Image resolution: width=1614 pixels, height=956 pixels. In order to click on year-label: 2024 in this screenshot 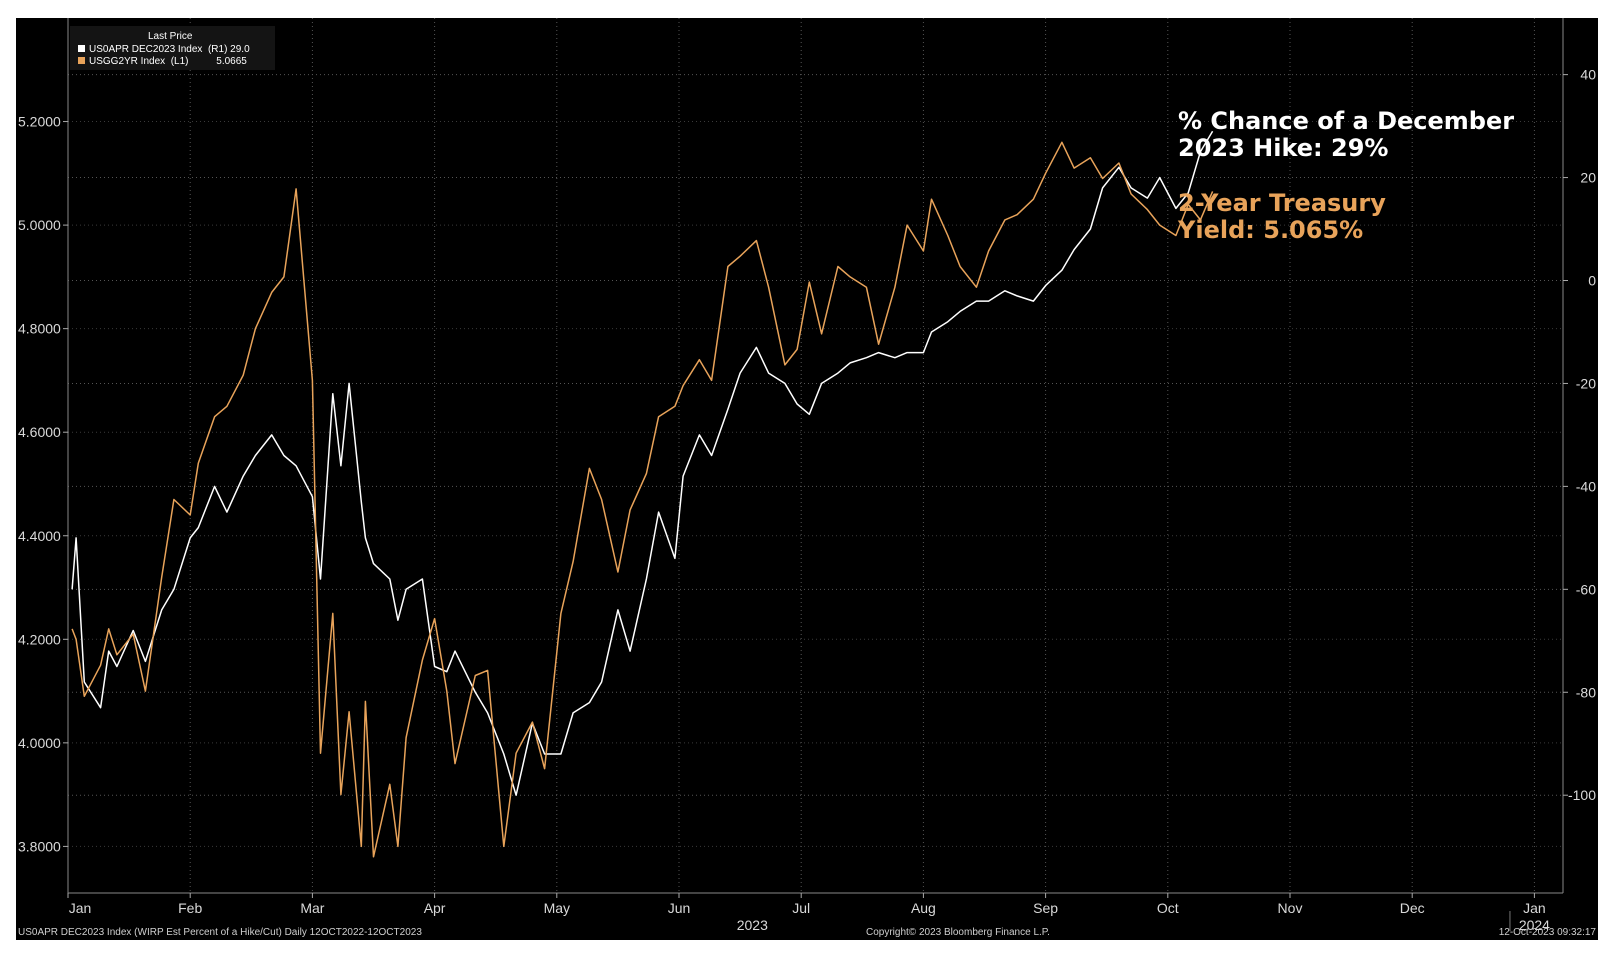, I will do `click(1534, 925)`.